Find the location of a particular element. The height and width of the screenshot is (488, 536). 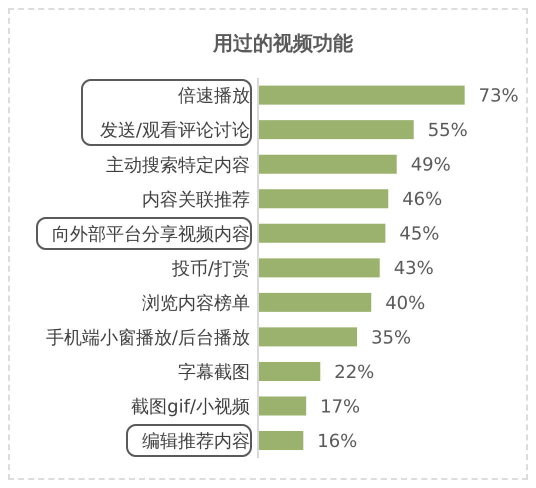

y-tick-label: 手机端小窗播放/后台播放 is located at coordinates (148, 337).